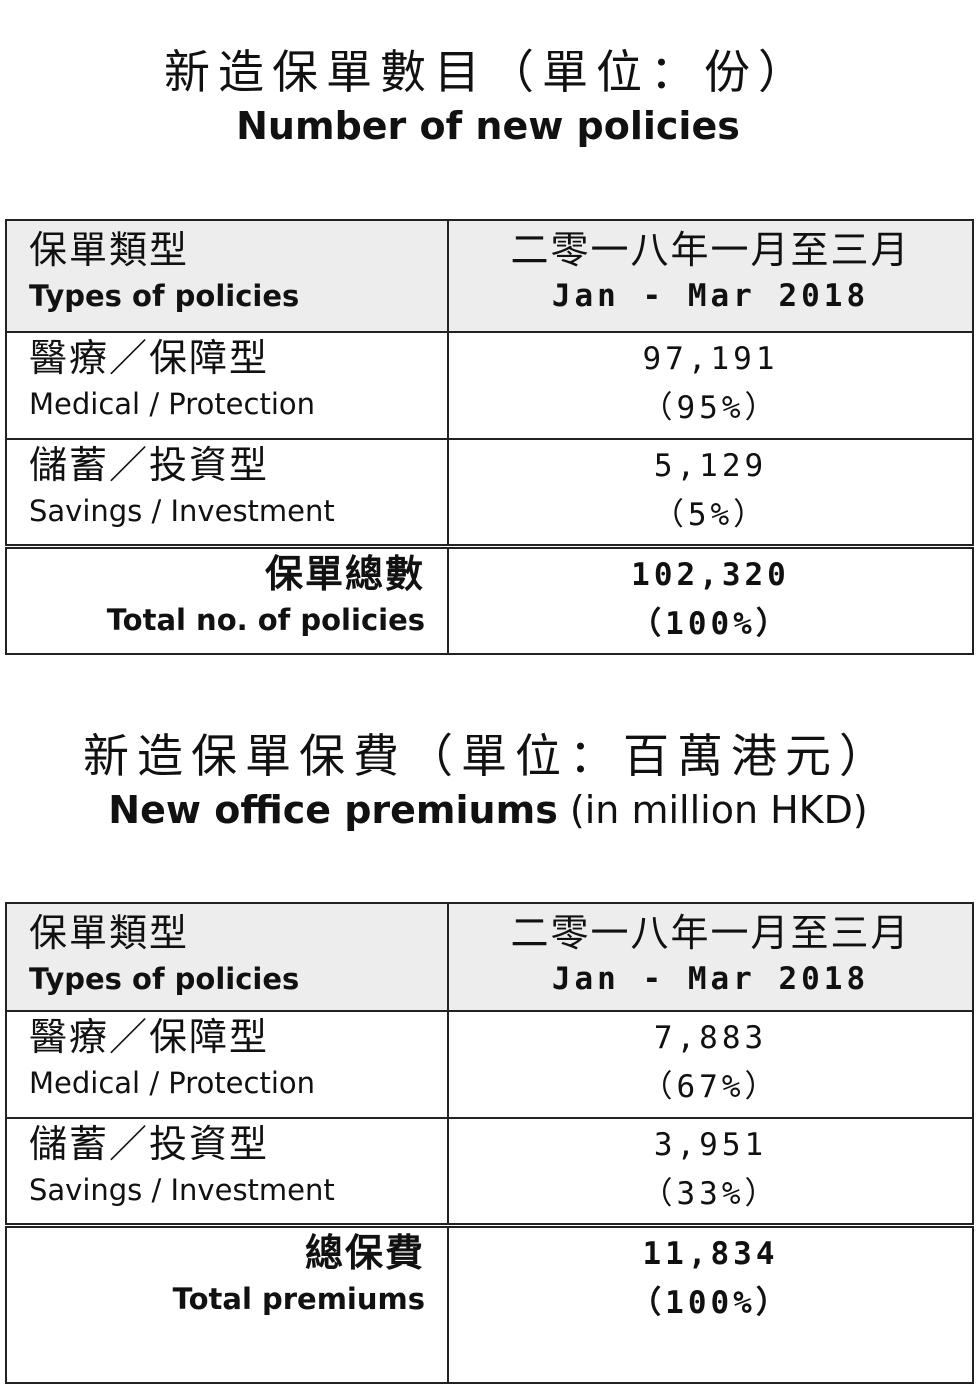 This screenshot has height=1387, width=976. Describe the element at coordinates (227, 599) in the screenshot. I see `total-label-cell: 保單總數 Total no. of policies` at that location.